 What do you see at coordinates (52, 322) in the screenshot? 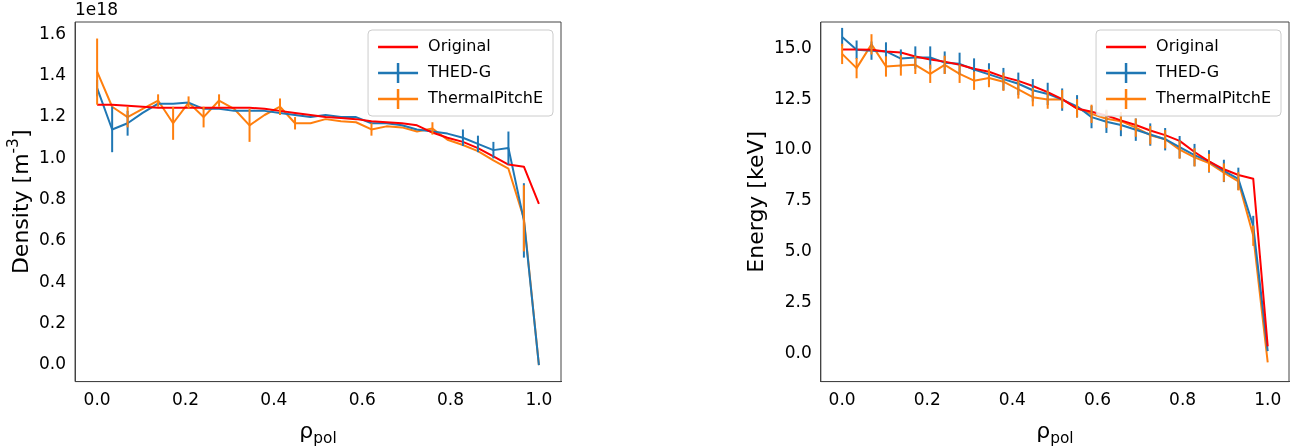
I see `y-tick-label: 0.2` at bounding box center [52, 322].